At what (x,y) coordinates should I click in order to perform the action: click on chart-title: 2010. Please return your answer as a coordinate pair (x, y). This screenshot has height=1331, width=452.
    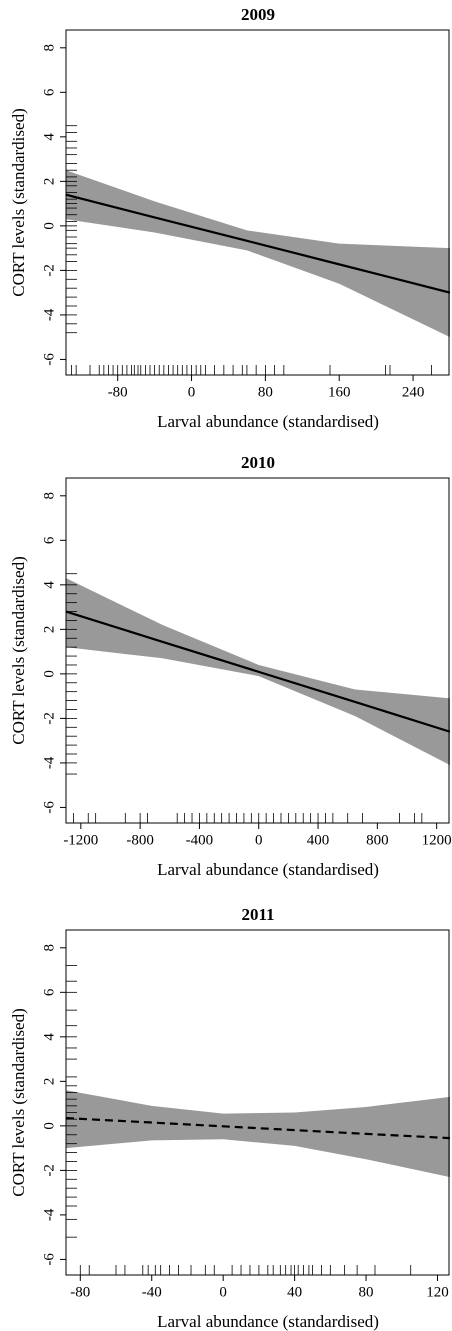
    Looking at the image, I should click on (258, 462).